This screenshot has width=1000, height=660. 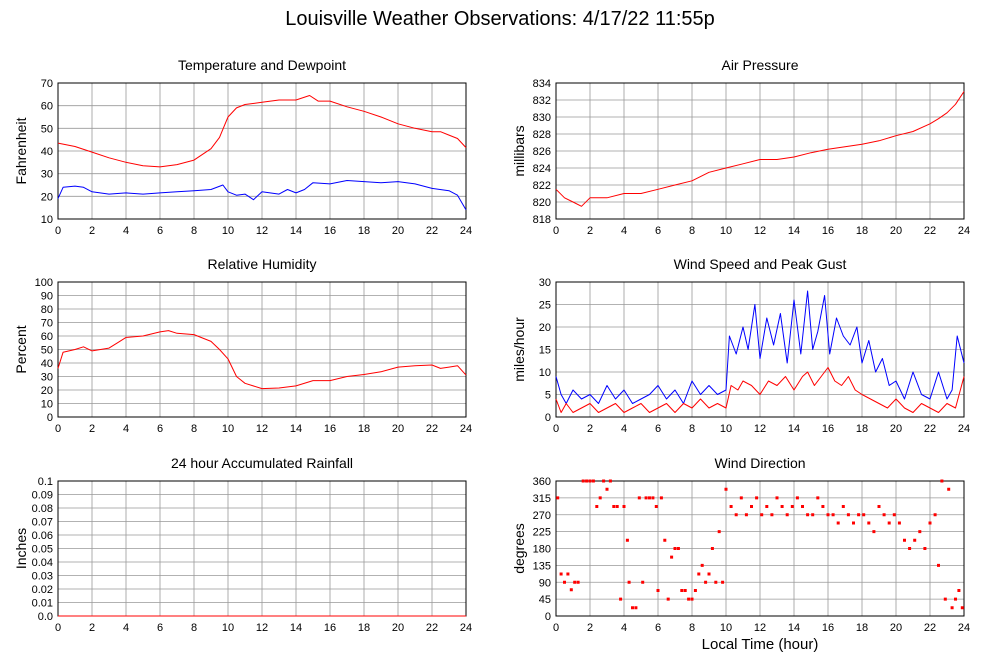 What do you see at coordinates (542, 566) in the screenshot?
I see `y-tick-label: 135` at bounding box center [542, 566].